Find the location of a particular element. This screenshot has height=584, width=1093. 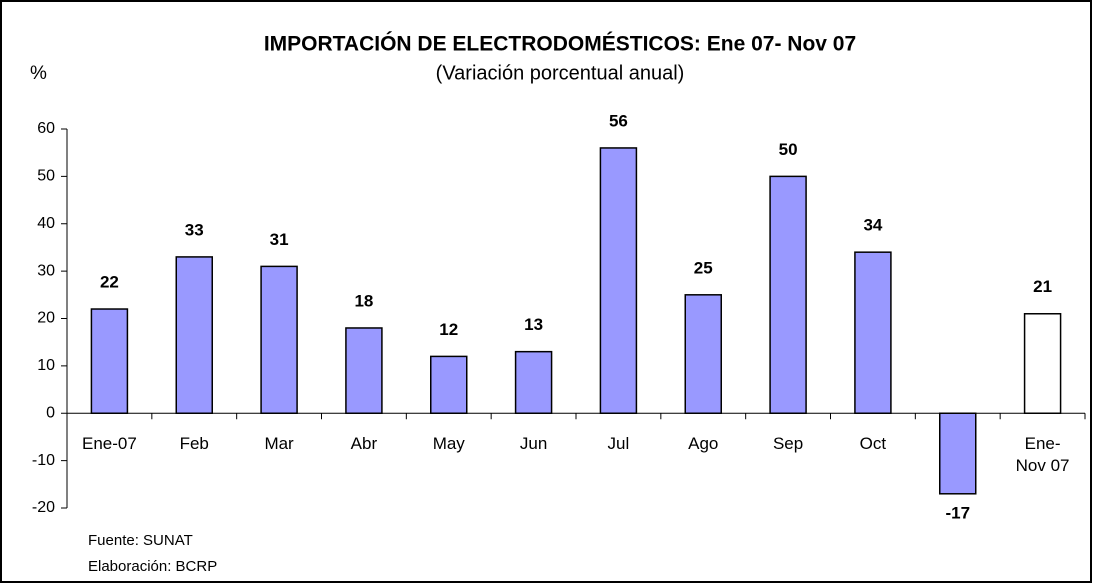

value-label: 21 is located at coordinates (1042, 286).